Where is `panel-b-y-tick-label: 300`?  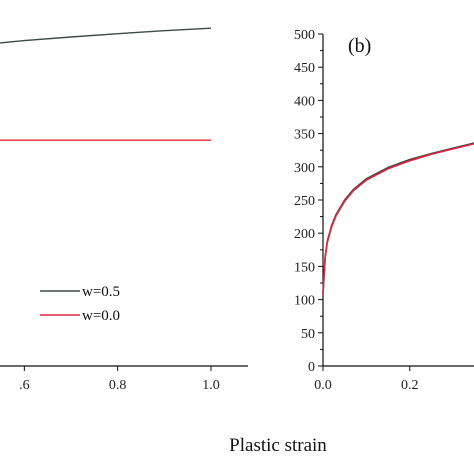
panel-b-y-tick-label: 300 is located at coordinates (304, 168).